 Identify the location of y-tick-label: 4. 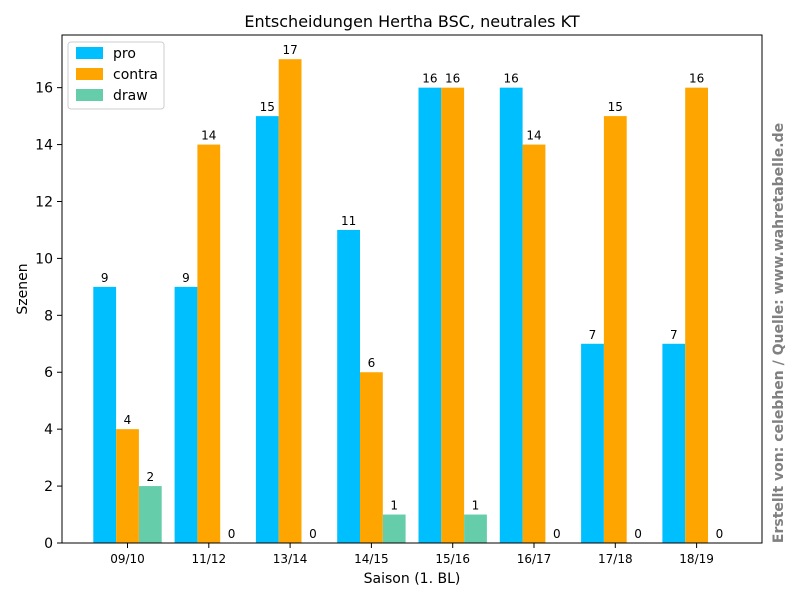
(48, 430).